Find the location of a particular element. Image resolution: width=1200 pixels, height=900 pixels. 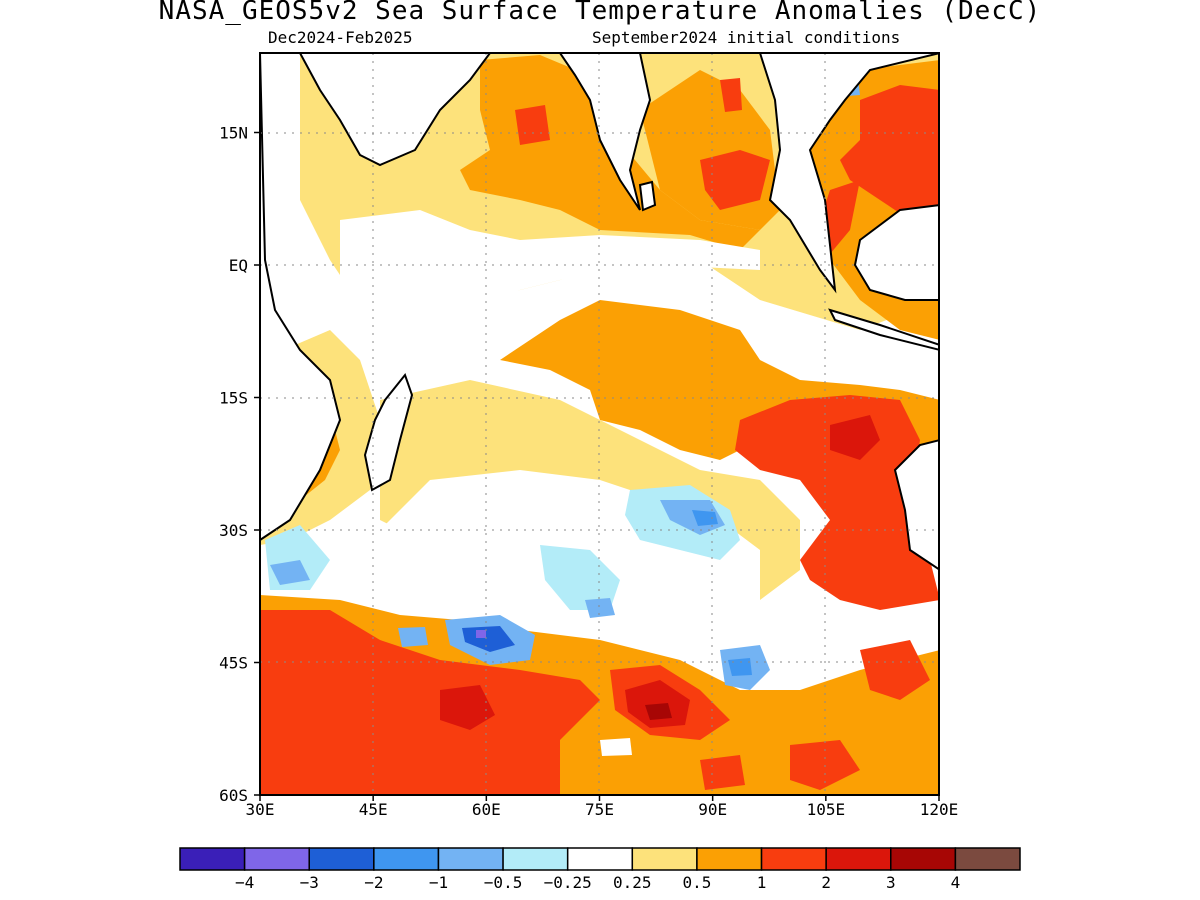

latitude-axis: 15N EQ 15S 30S 45S 60S is located at coordinates (239, 464).